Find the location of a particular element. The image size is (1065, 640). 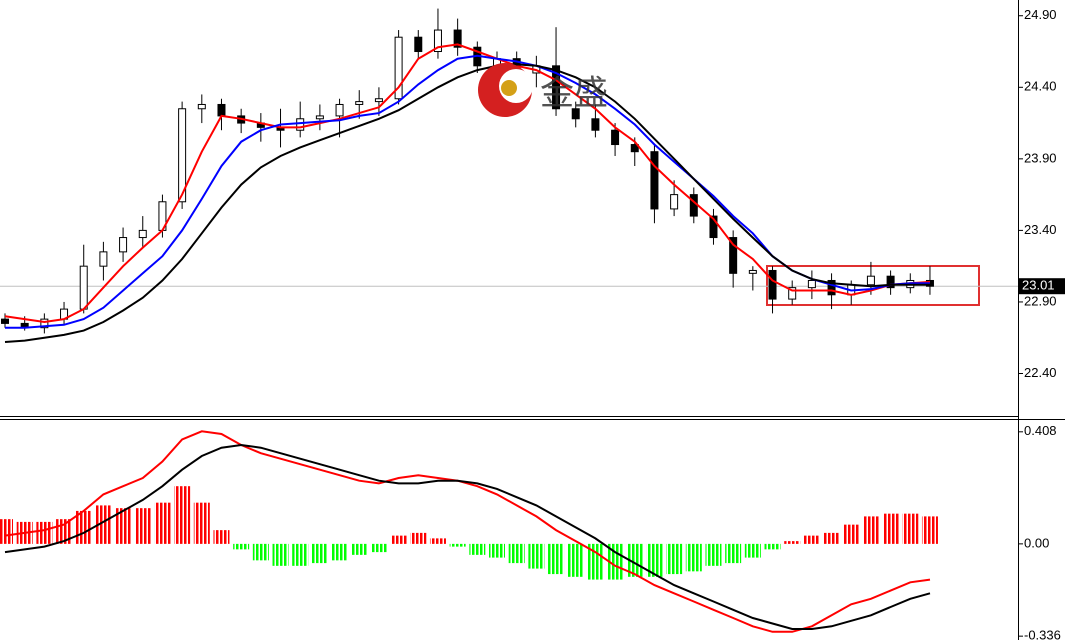

y-tick-label: 24.90 is located at coordinates (1040, 14).